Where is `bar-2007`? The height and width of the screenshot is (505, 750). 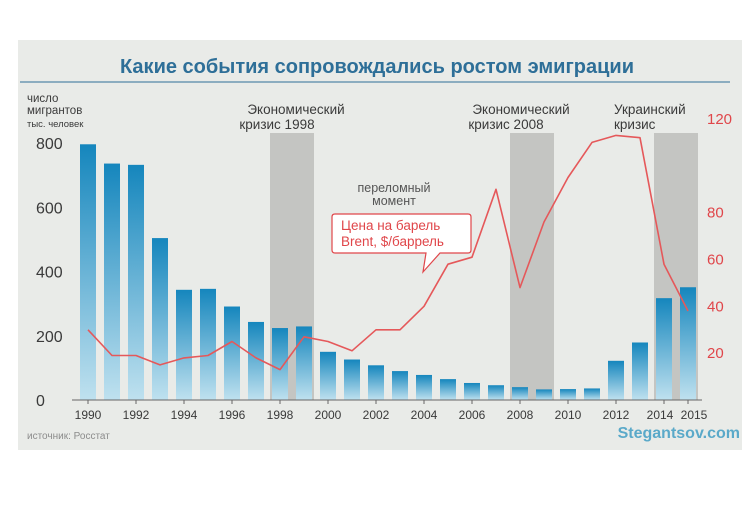 bar-2007 is located at coordinates (496, 392).